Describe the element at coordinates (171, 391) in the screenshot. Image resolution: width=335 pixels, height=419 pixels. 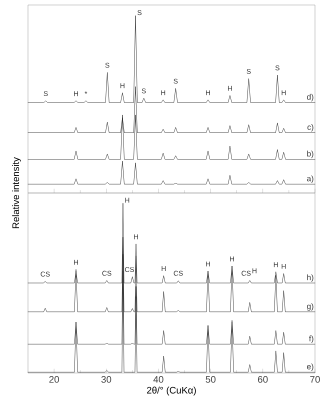
I see `x-axis-title: 2θ/° (CuKα)` at that location.